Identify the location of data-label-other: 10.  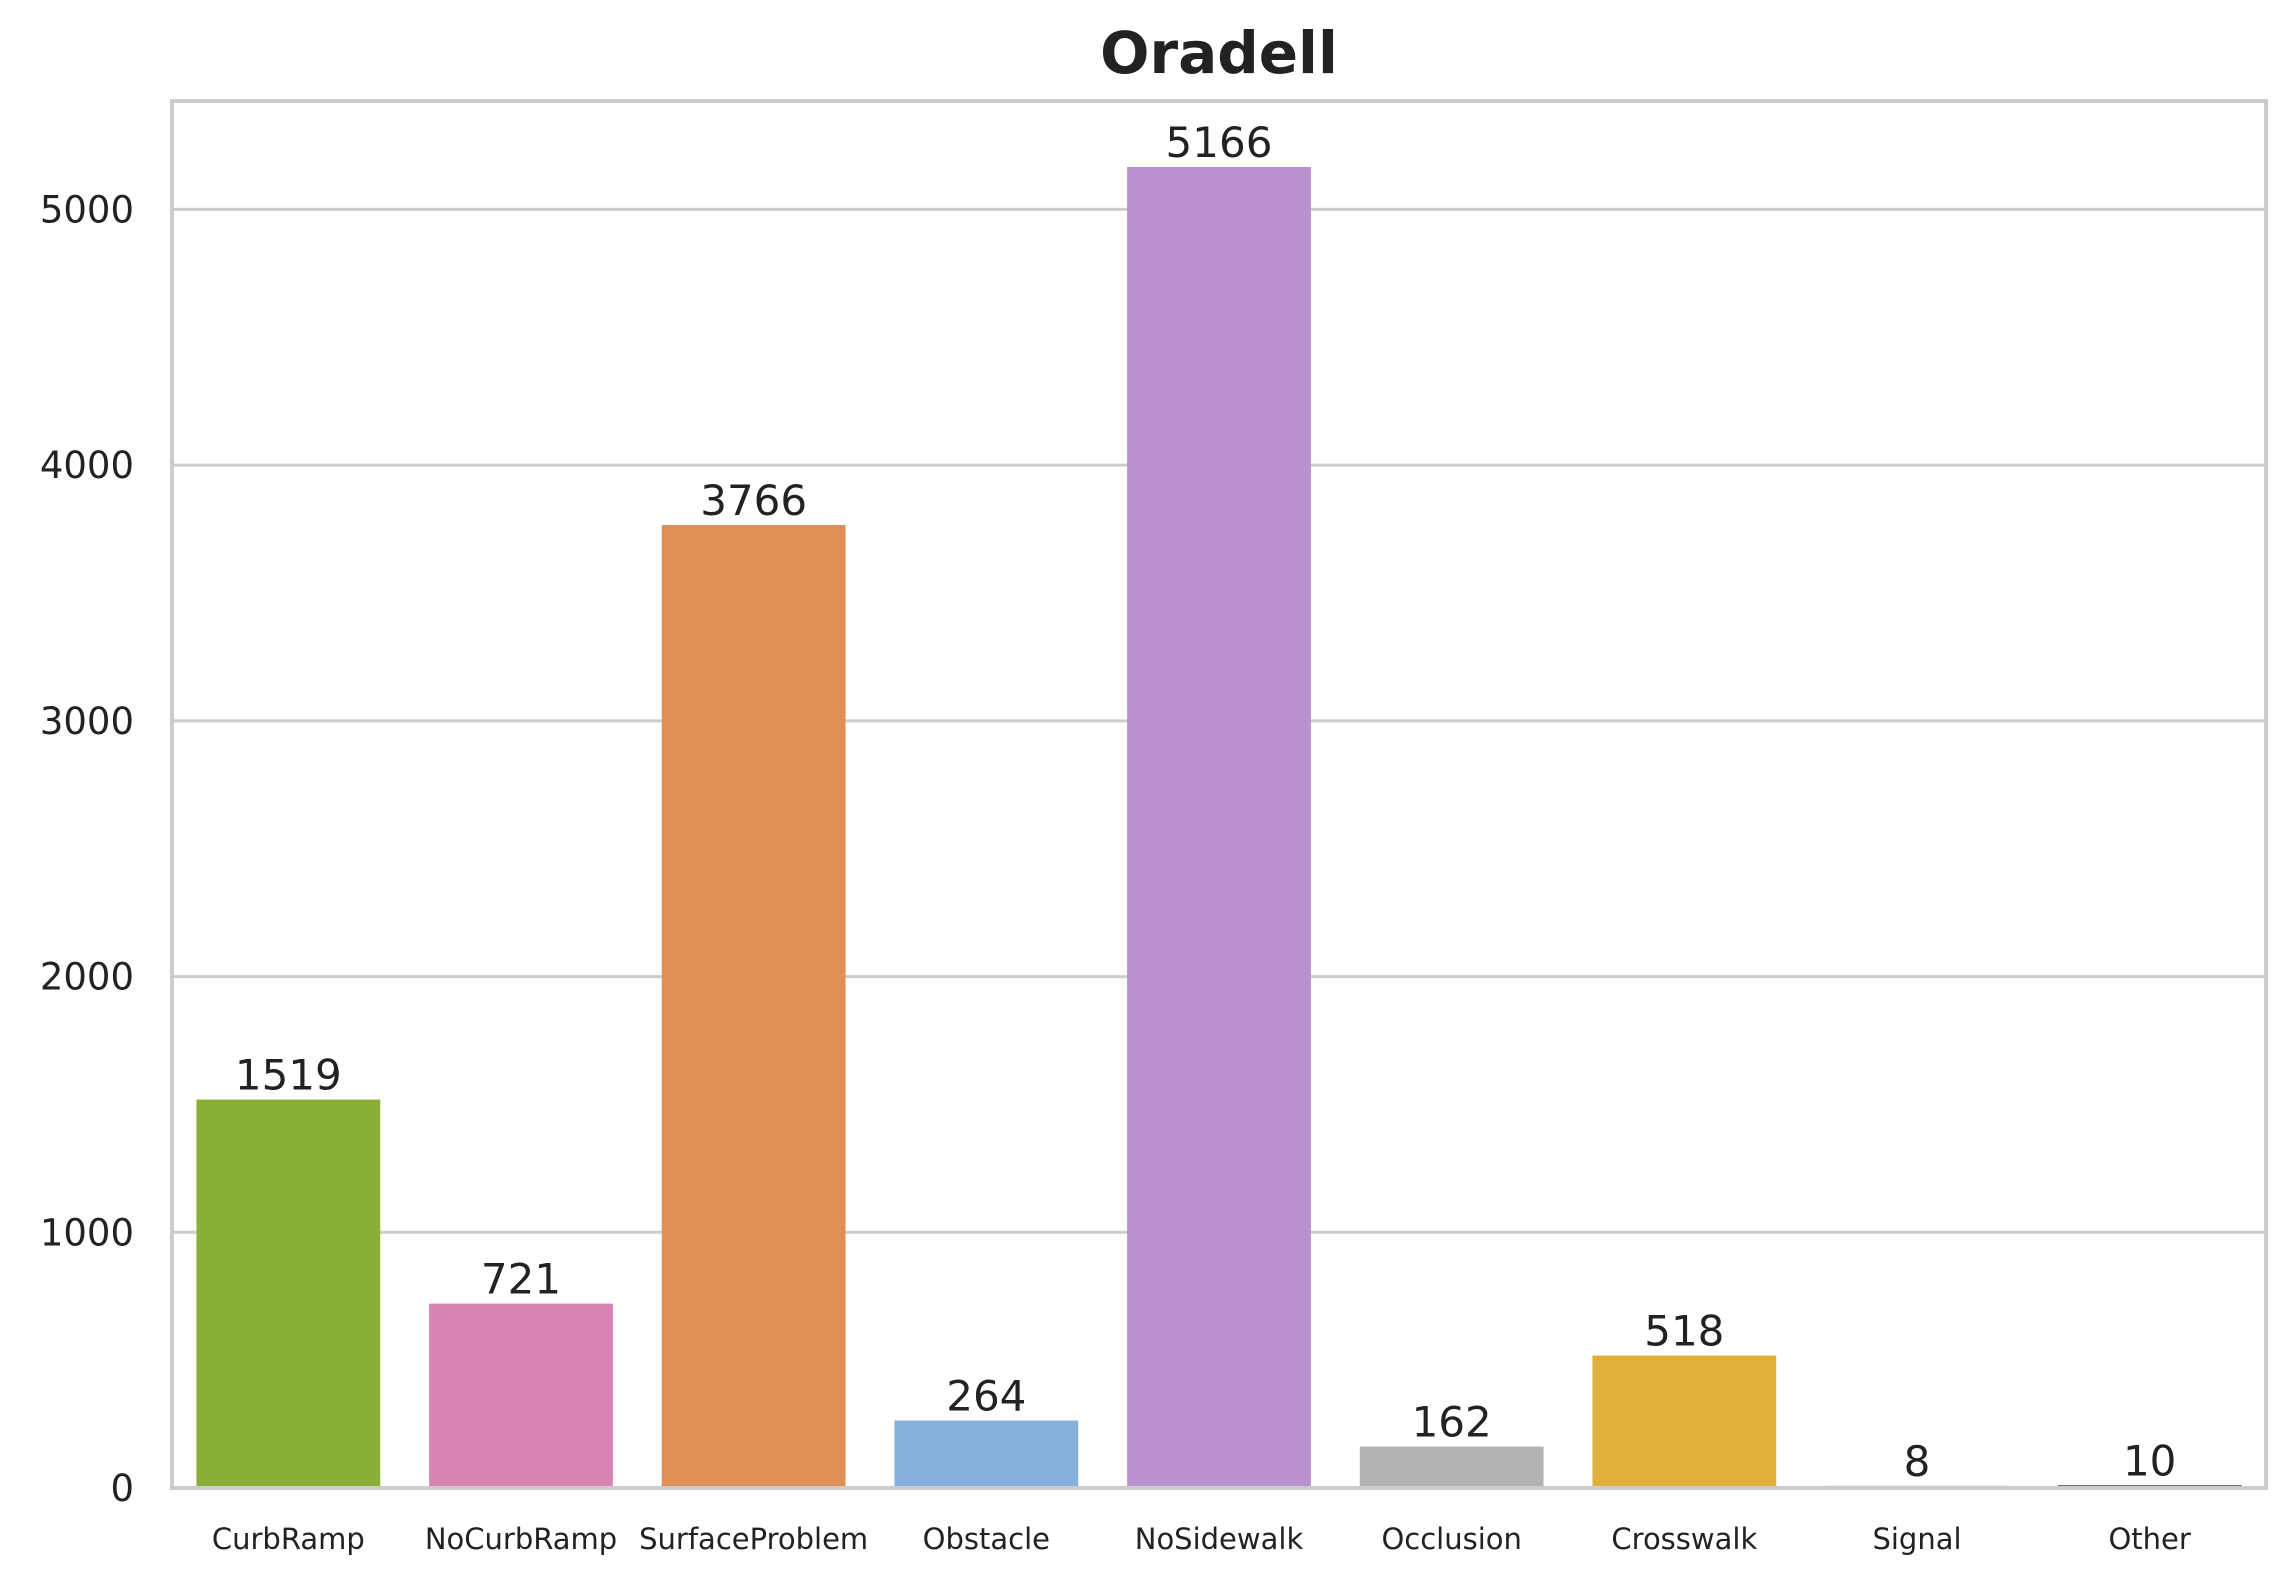
(2149, 1460).